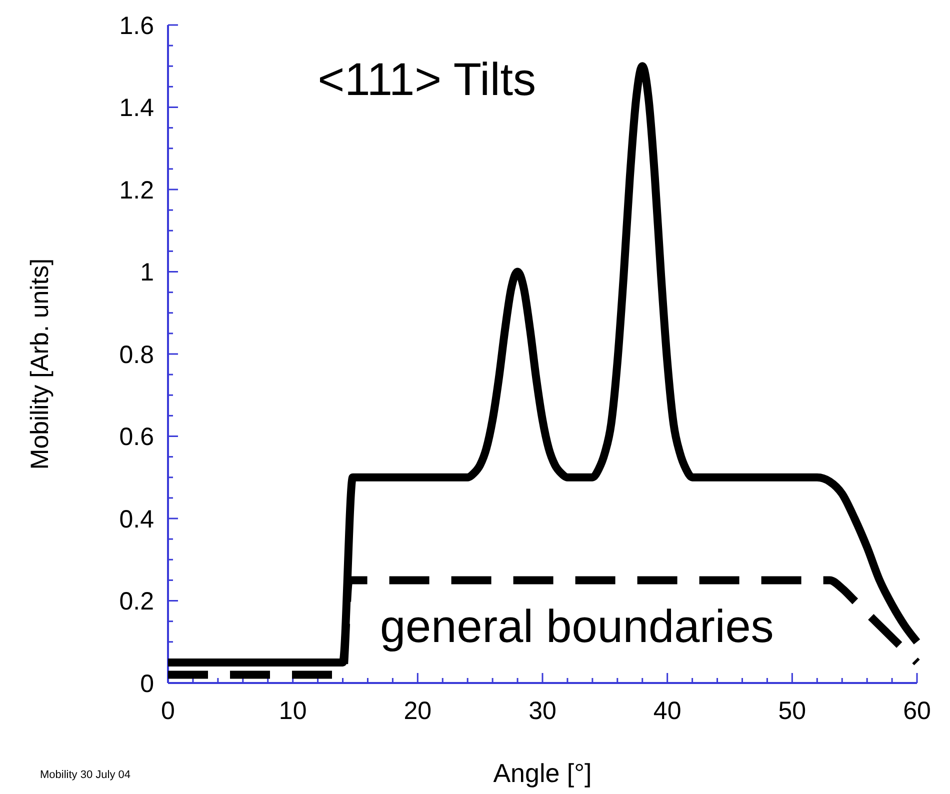  Describe the element at coordinates (917, 711) in the screenshot. I see `x-tick-label: 60` at that location.